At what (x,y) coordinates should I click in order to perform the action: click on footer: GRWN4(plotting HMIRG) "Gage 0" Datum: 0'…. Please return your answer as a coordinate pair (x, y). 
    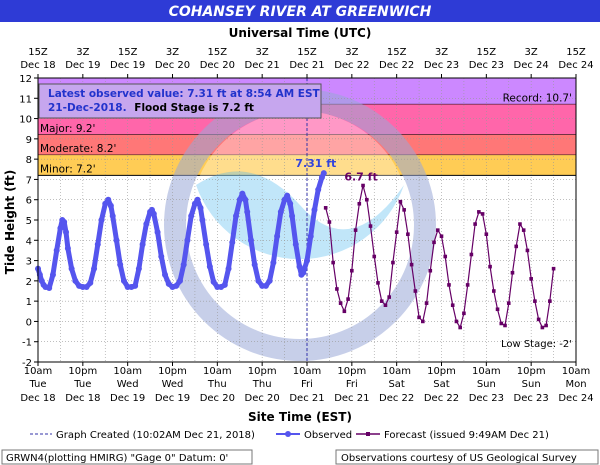
    Looking at the image, I should click on (300, 457).